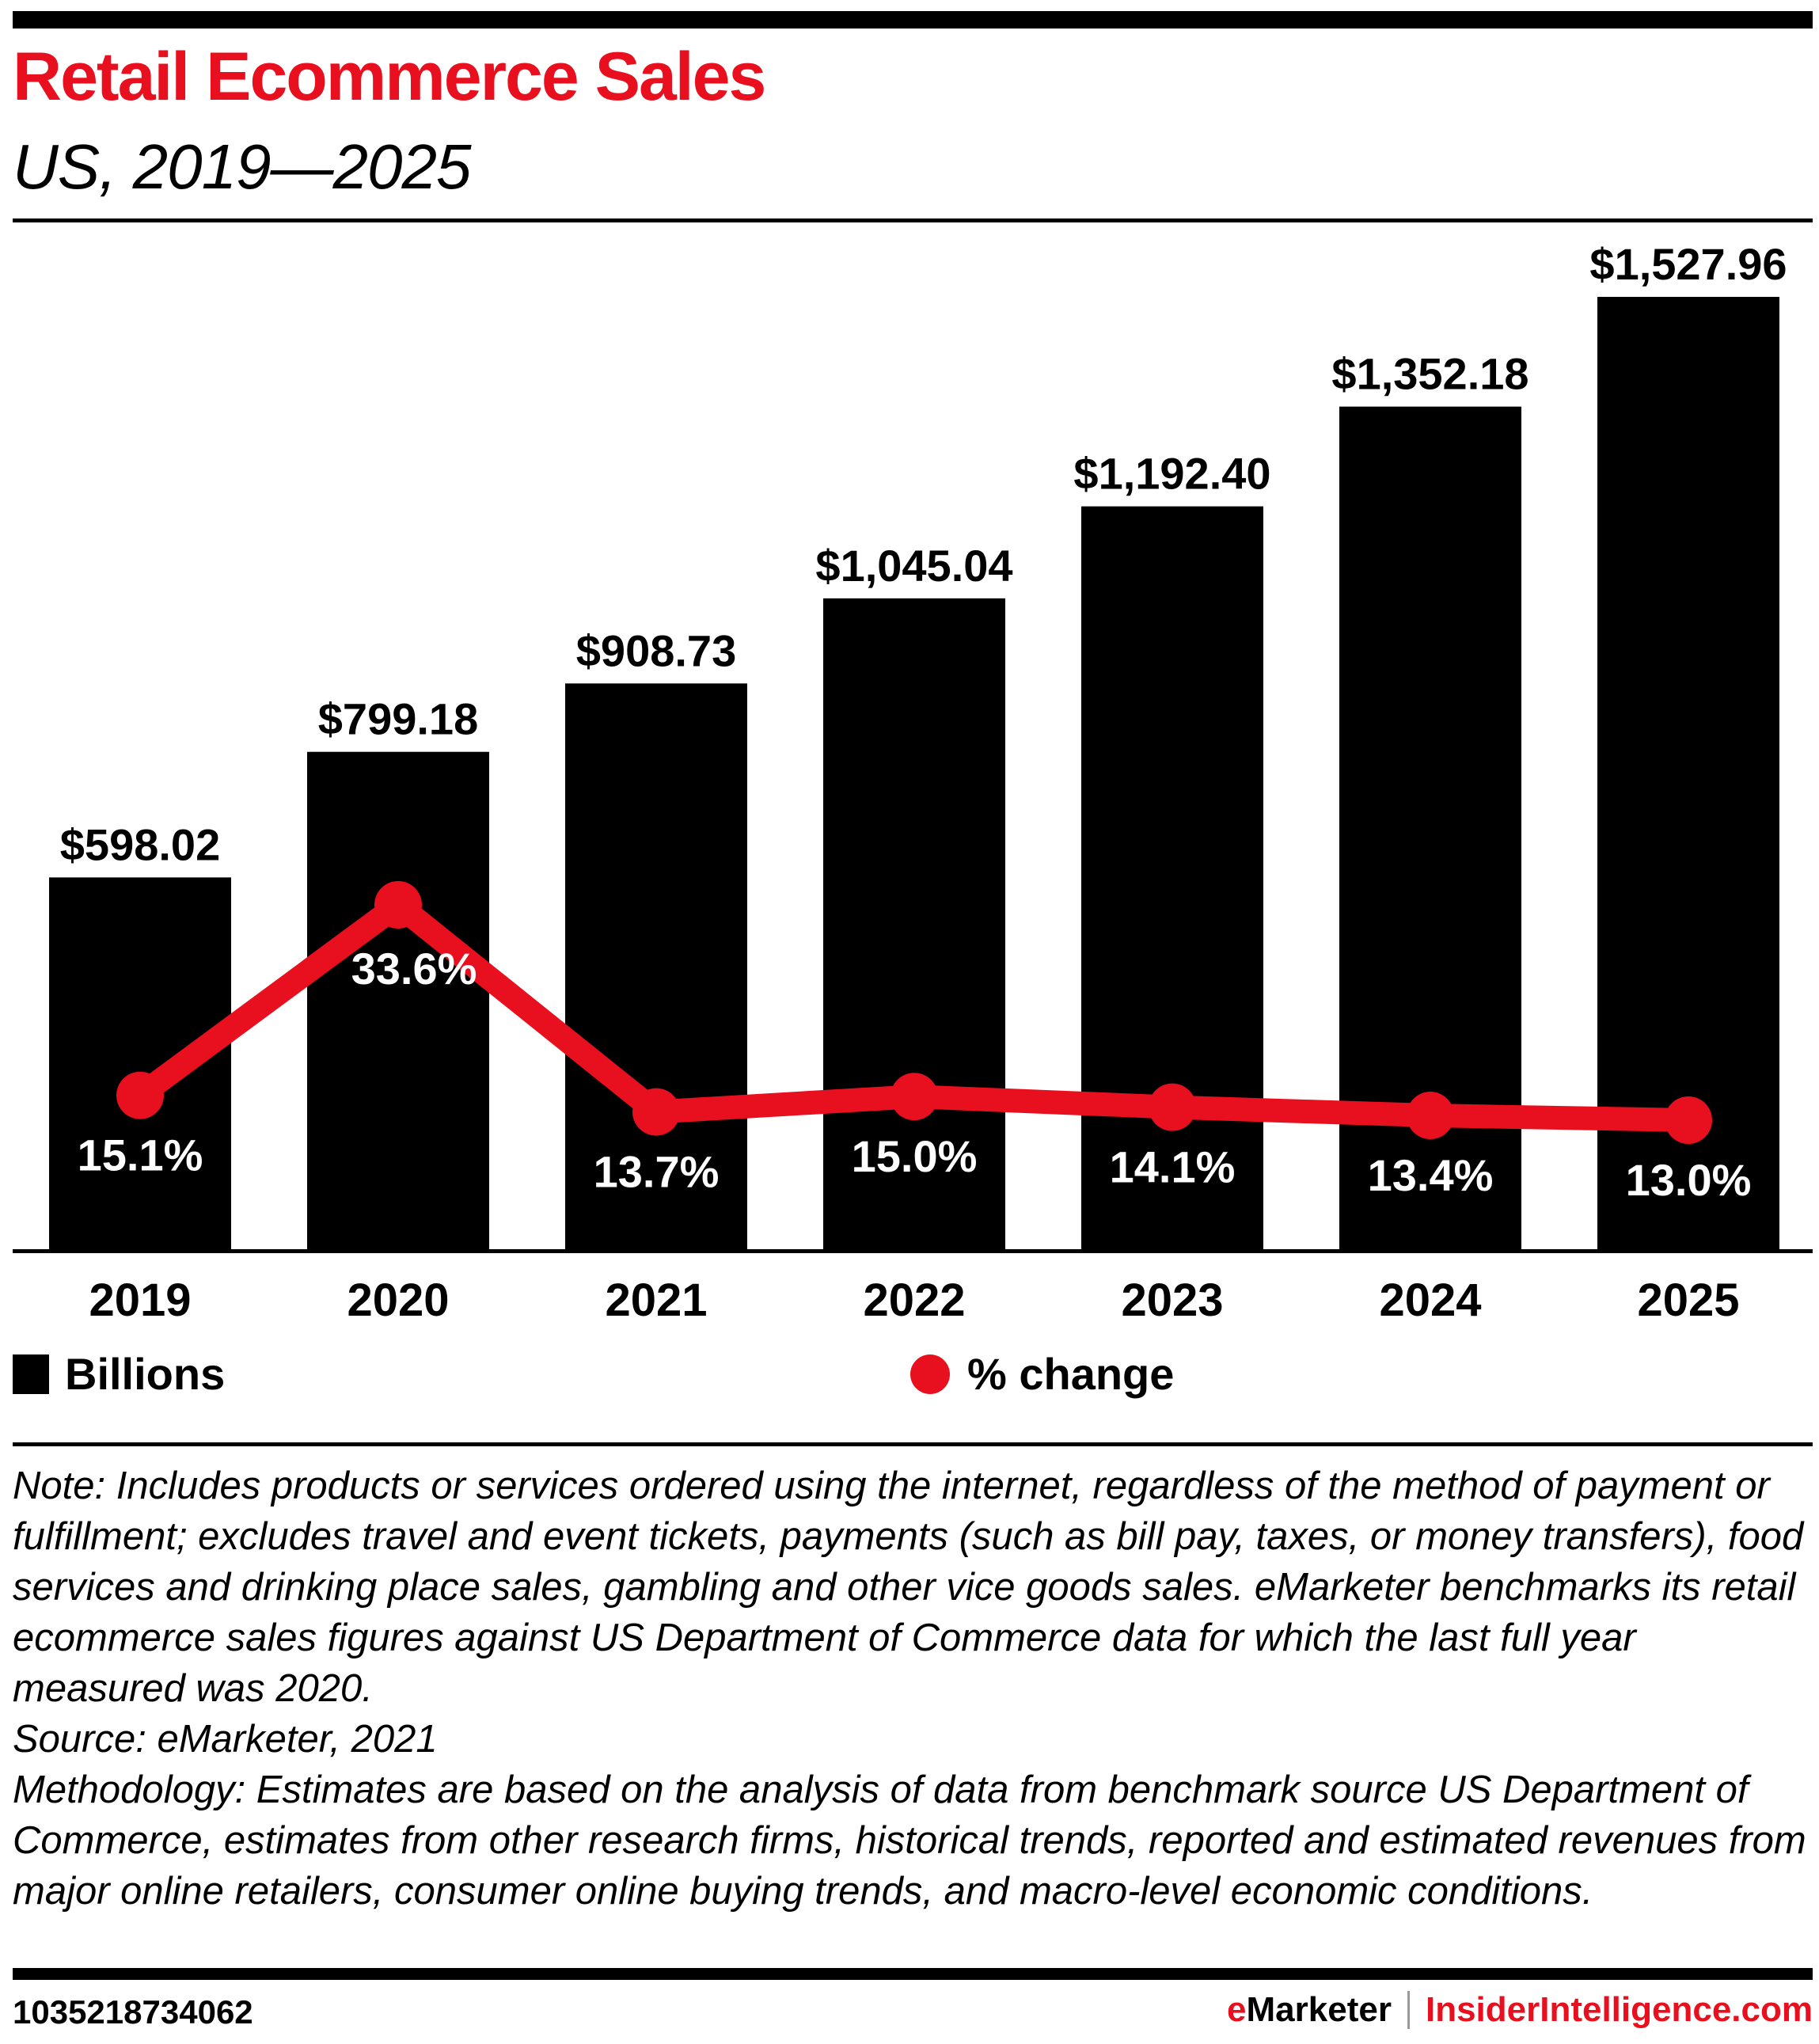 Image resolution: width=1819 pixels, height=2044 pixels. I want to click on x-tick-label-2024: 2024, so click(1430, 1300).